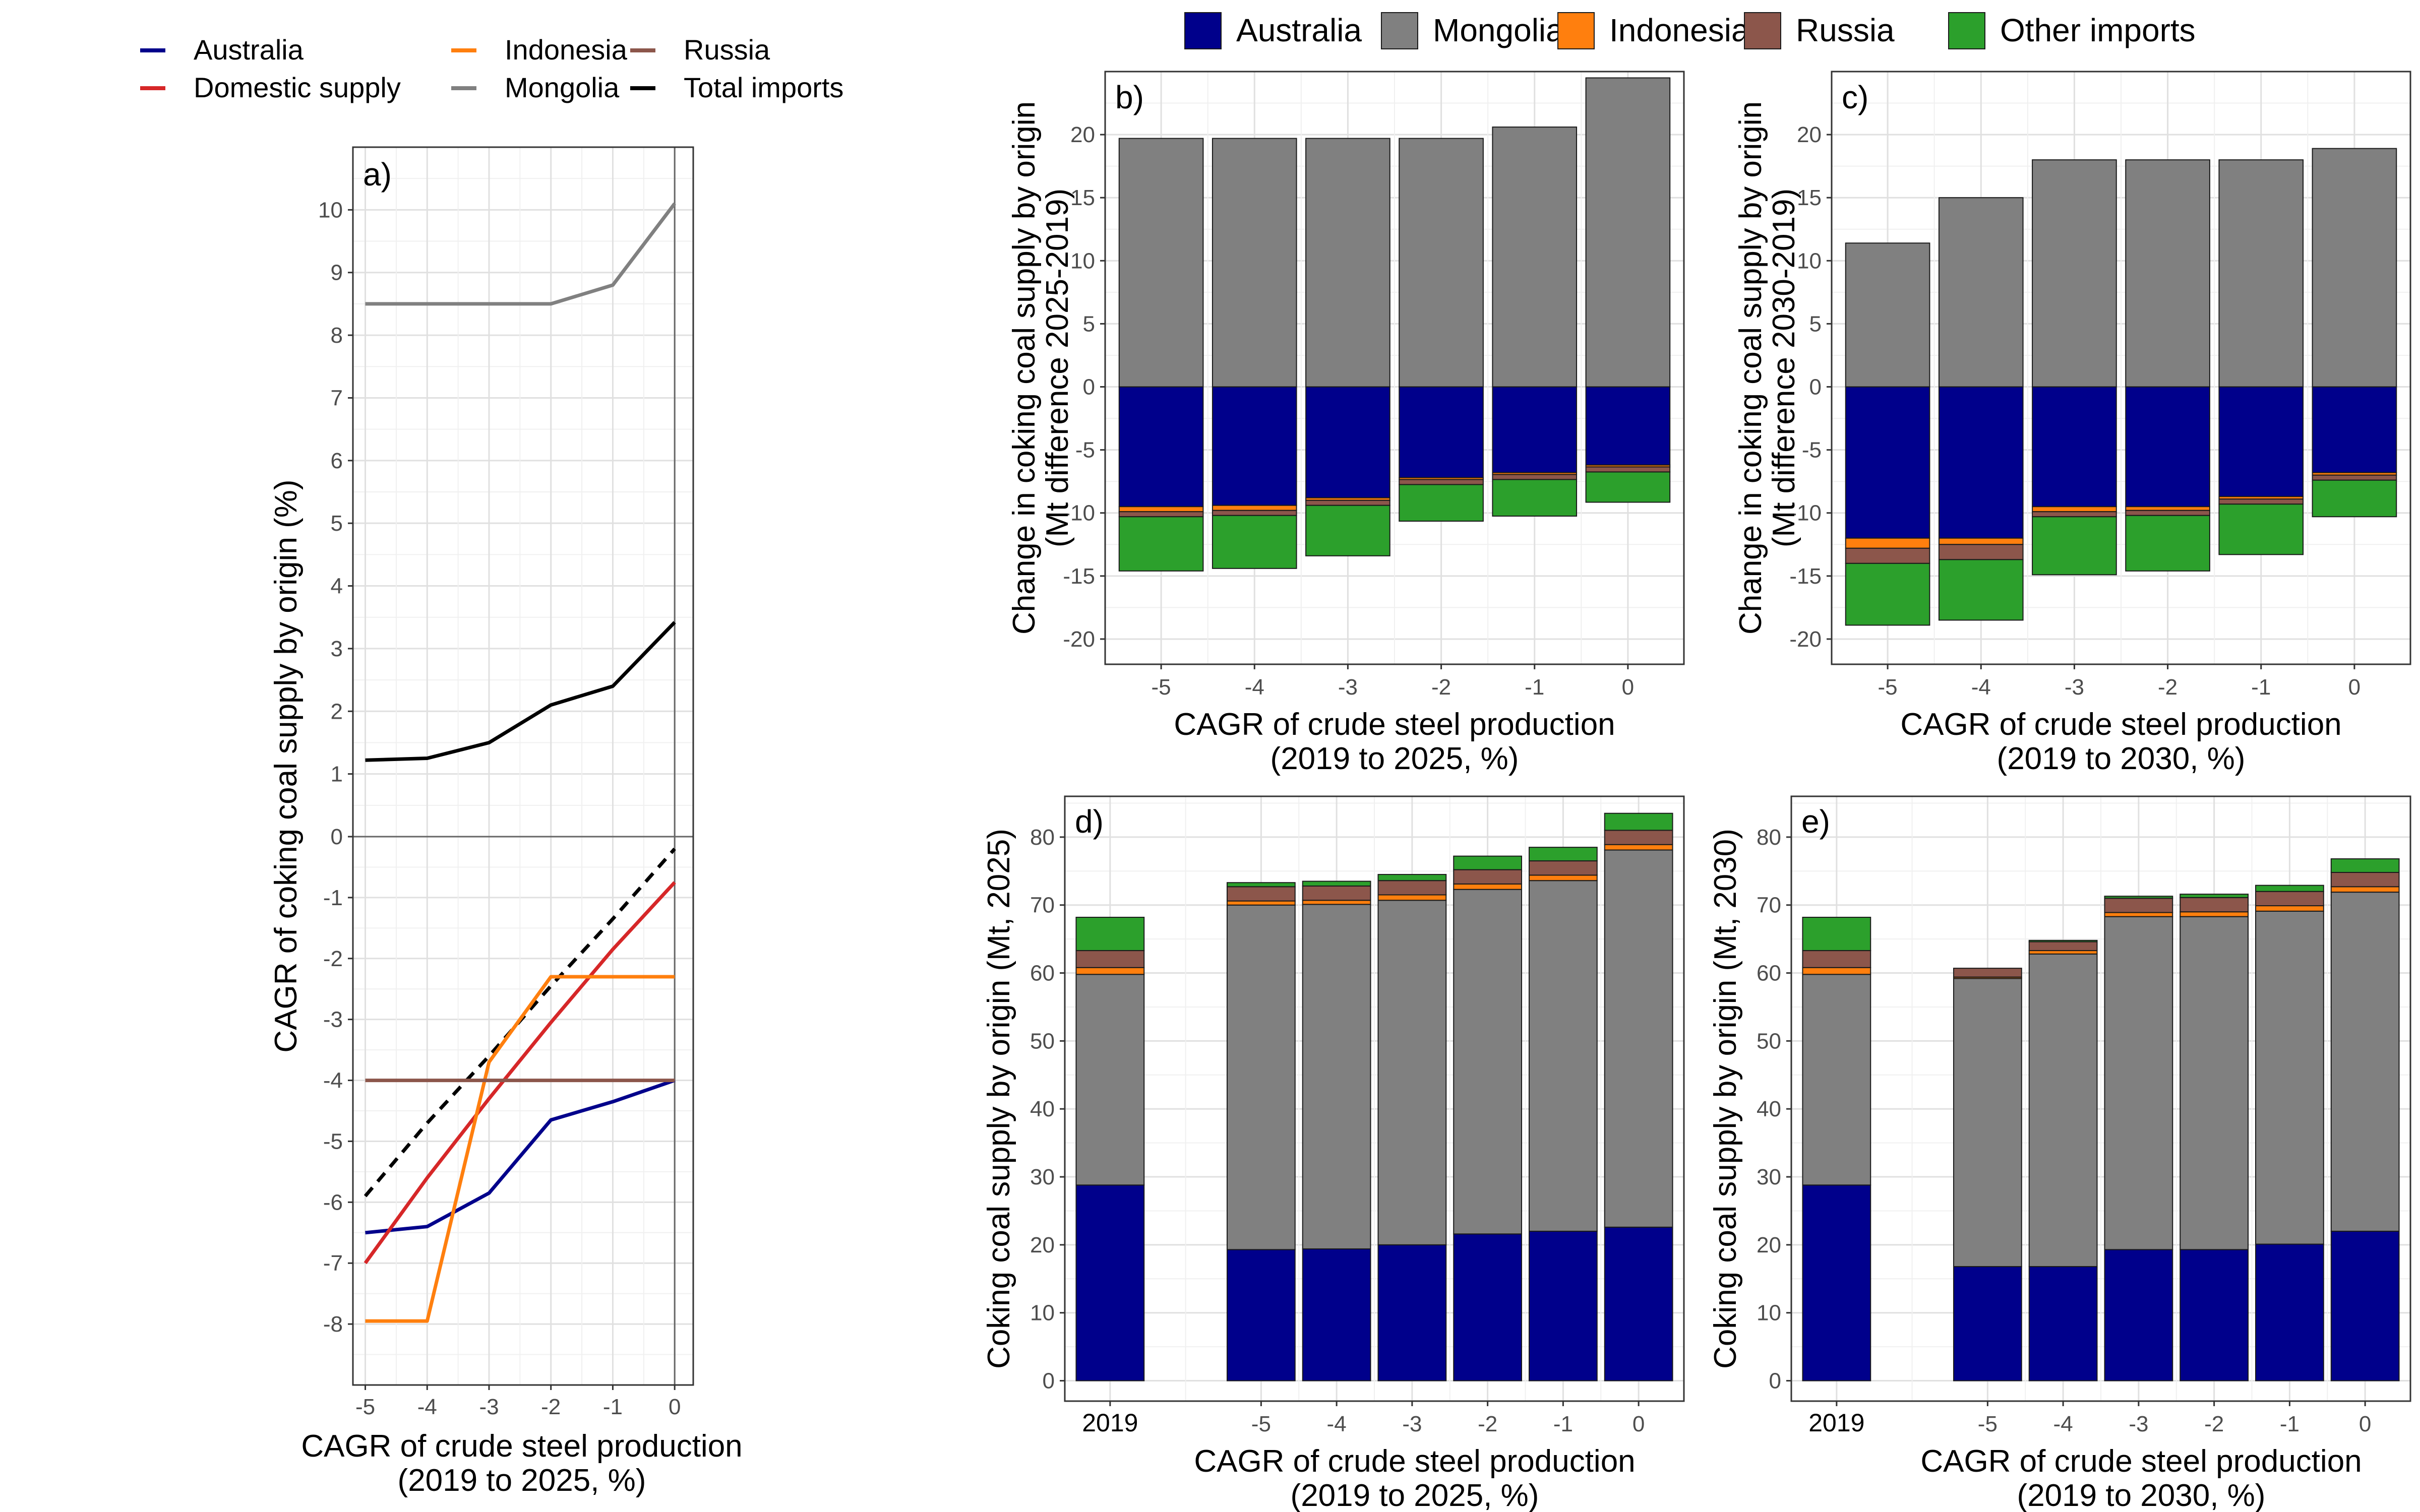  I want to click on y-tick-label: 0, so click(1089, 387).